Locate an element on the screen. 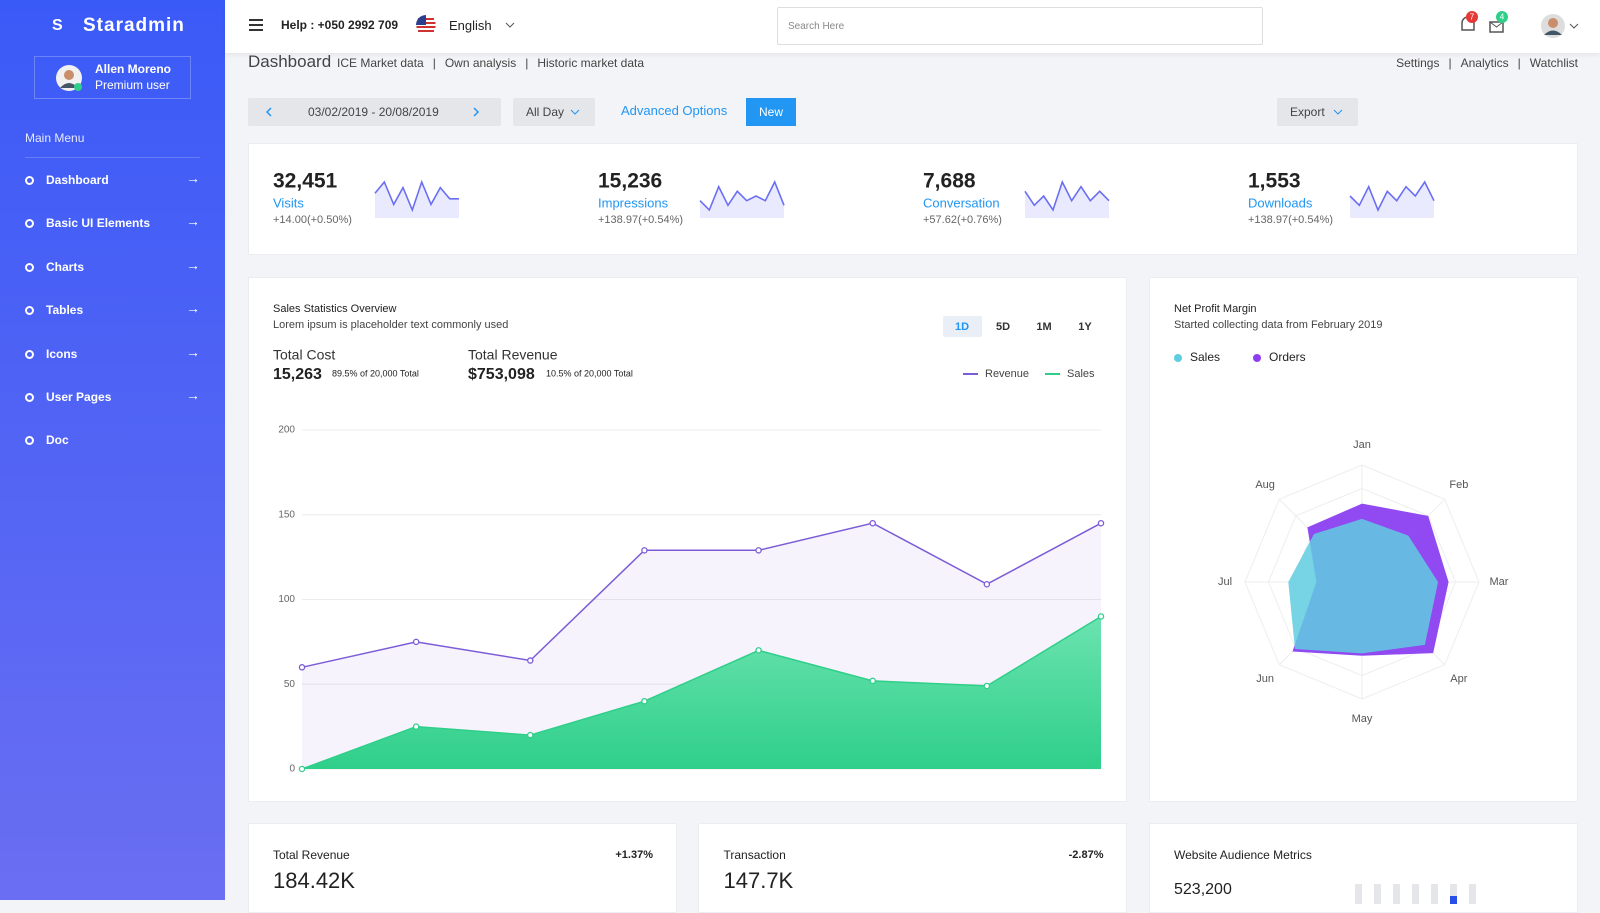  notification-icon: 7 is located at coordinates (1470, 24).